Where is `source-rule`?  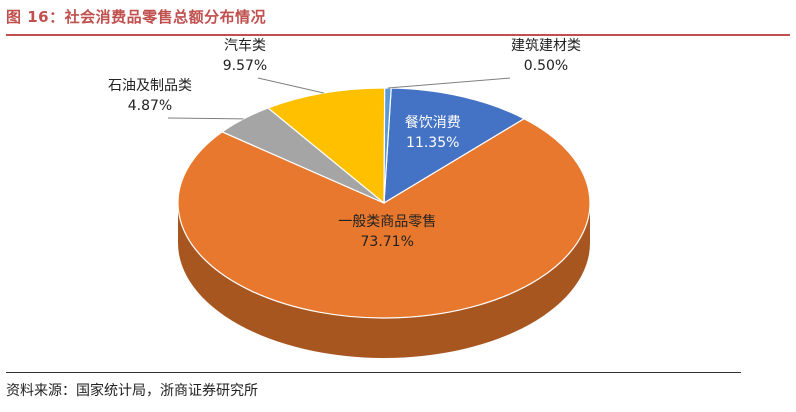 source-rule is located at coordinates (373, 372).